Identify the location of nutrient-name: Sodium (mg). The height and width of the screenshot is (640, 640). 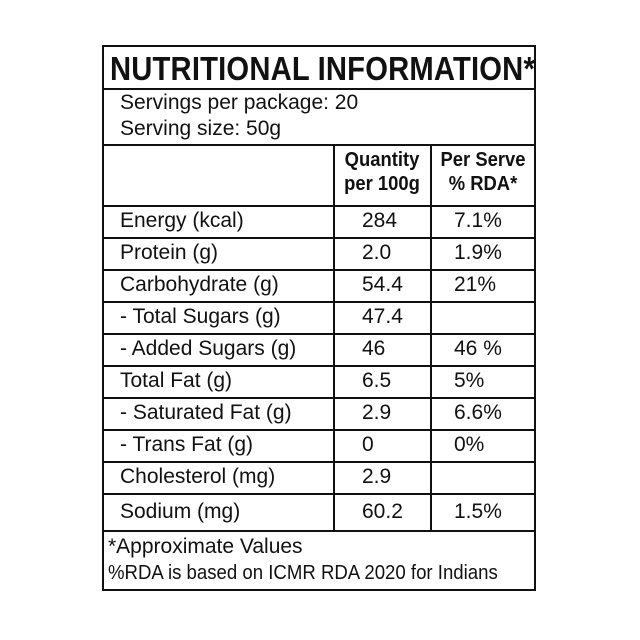
(180, 511).